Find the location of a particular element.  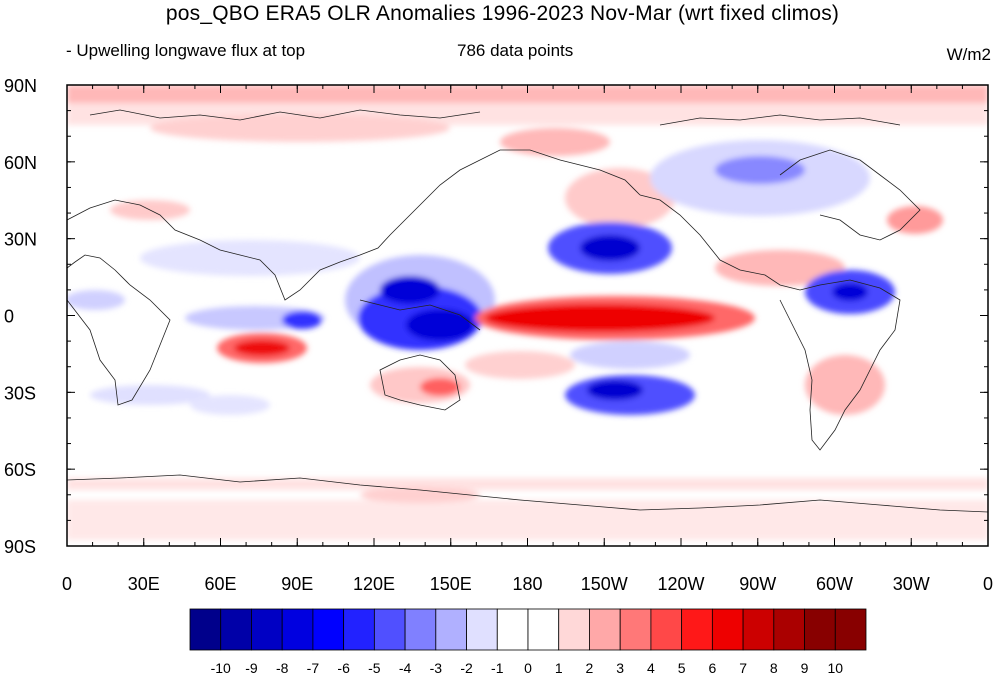

lat-label: 90S is located at coordinates (20, 547).